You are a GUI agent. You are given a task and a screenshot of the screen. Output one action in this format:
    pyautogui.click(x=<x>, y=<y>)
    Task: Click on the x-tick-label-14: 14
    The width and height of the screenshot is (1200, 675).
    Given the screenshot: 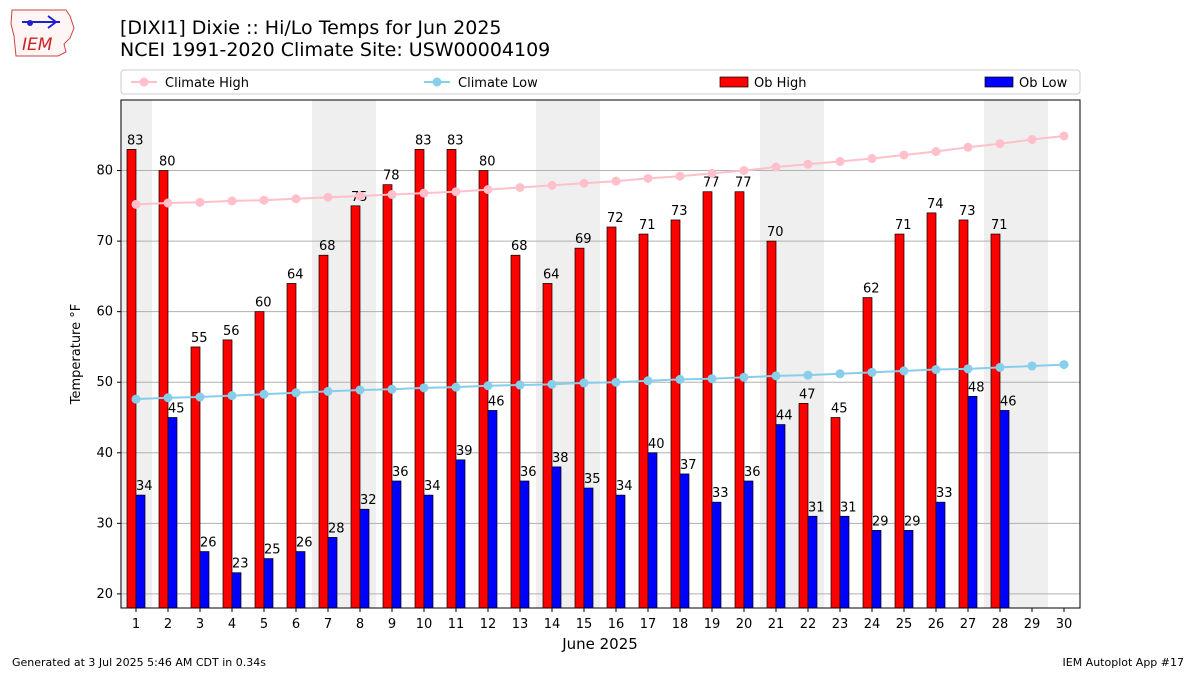 What is the action you would take?
    pyautogui.click(x=552, y=624)
    